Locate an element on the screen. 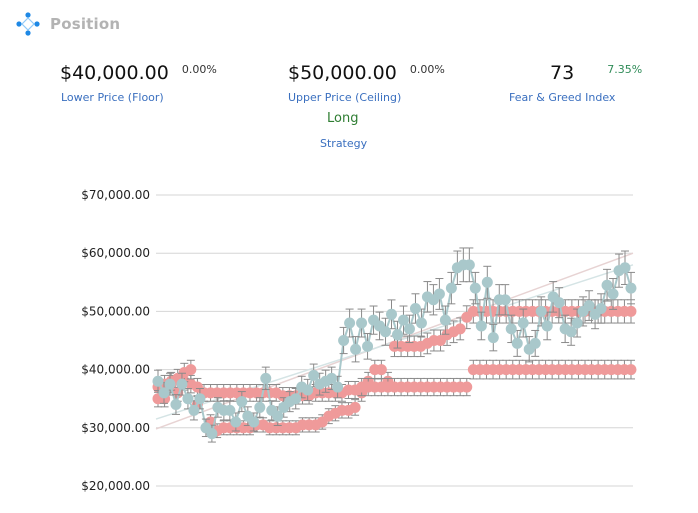 The image size is (698, 513). upper-price-value: $50,000.00 is located at coordinates (342, 73).